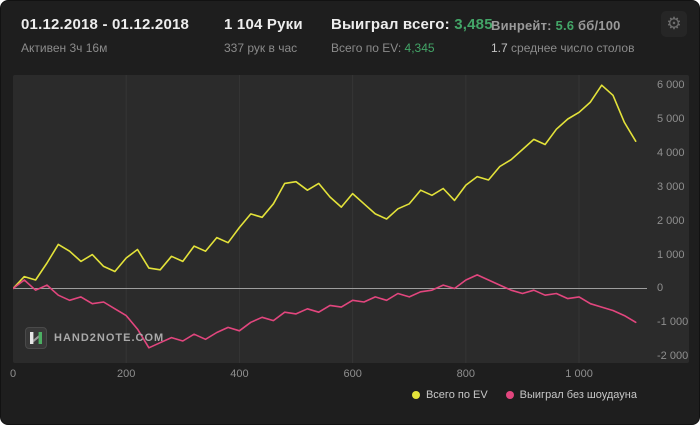  I want to click on x-tick-label: 400, so click(239, 374).